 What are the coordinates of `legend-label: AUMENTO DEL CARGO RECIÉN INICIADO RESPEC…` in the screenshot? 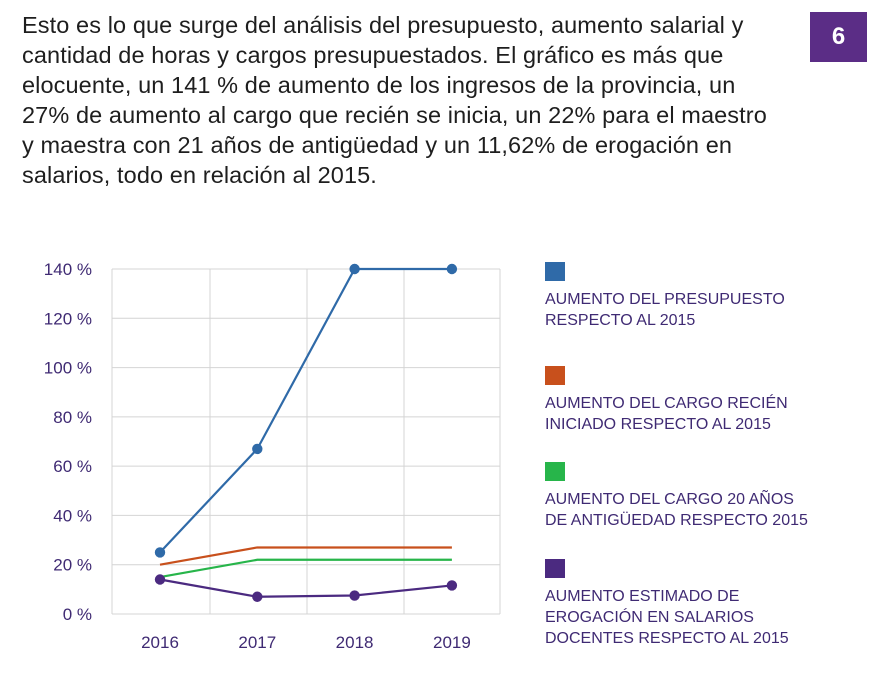 It's located at (666, 414).